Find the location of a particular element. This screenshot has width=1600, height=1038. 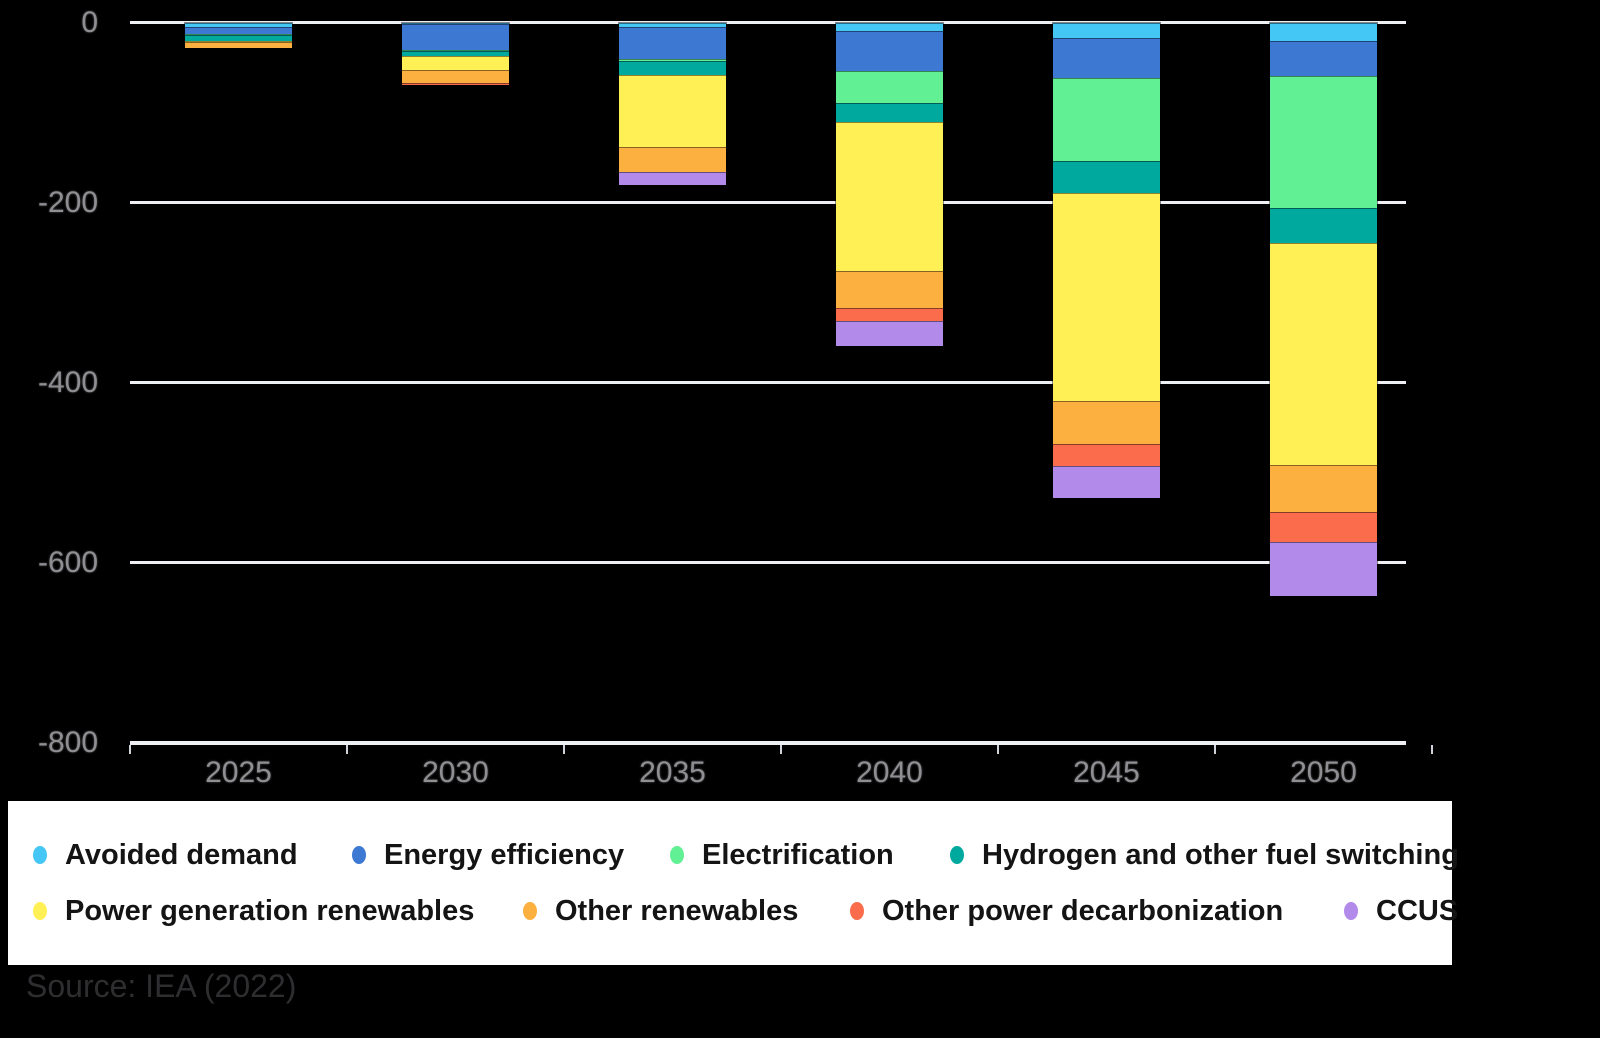

gridline--400 is located at coordinates (768, 382).